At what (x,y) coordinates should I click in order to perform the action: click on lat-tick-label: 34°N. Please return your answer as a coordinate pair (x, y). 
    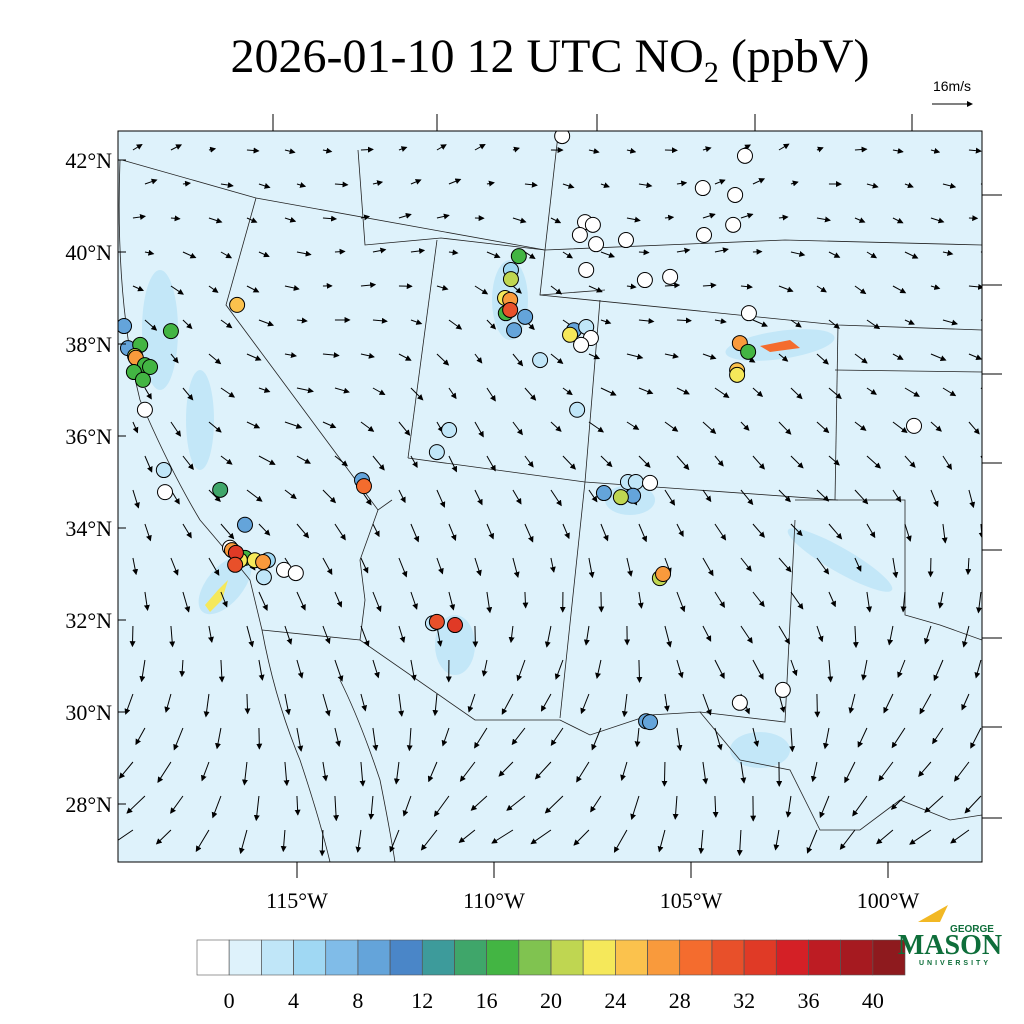
    Looking at the image, I should click on (88, 528).